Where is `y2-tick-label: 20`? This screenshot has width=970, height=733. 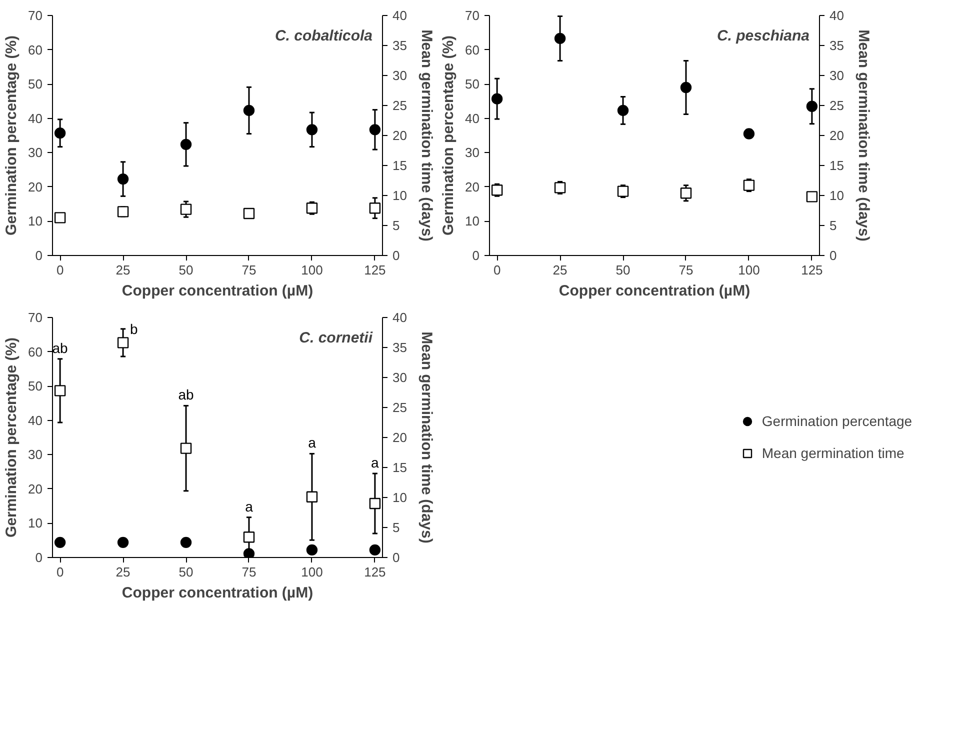
y2-tick-label: 20 is located at coordinates (399, 437).